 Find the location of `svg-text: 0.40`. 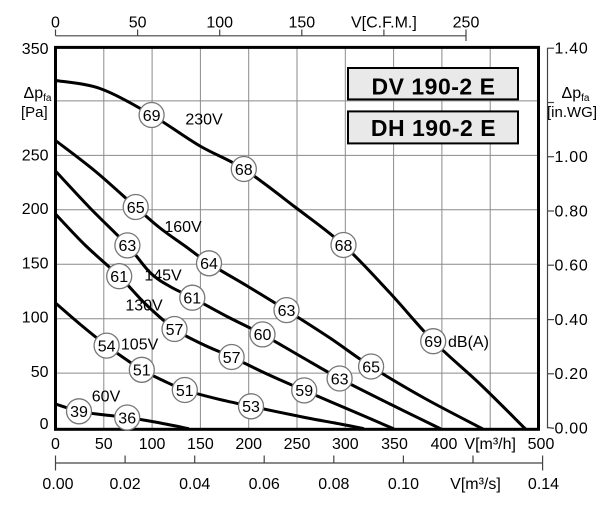

svg-text: 0.40 is located at coordinates (572, 320).